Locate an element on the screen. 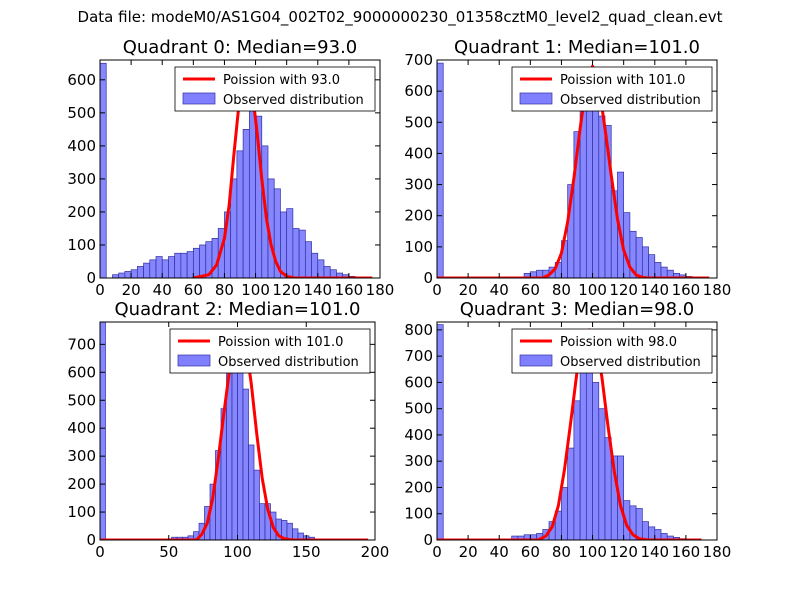  y-tick-label: 700 is located at coordinates (81, 344).